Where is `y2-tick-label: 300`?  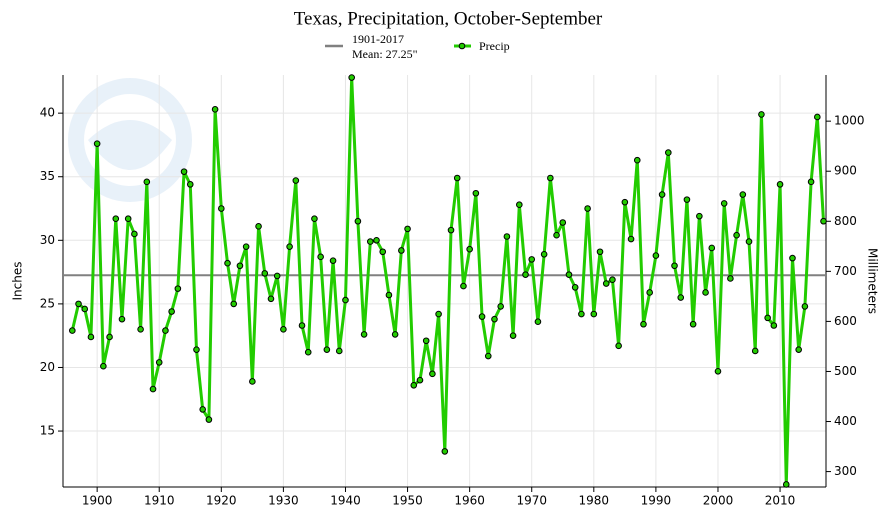 y2-tick-label: 300 is located at coordinates (845, 471).